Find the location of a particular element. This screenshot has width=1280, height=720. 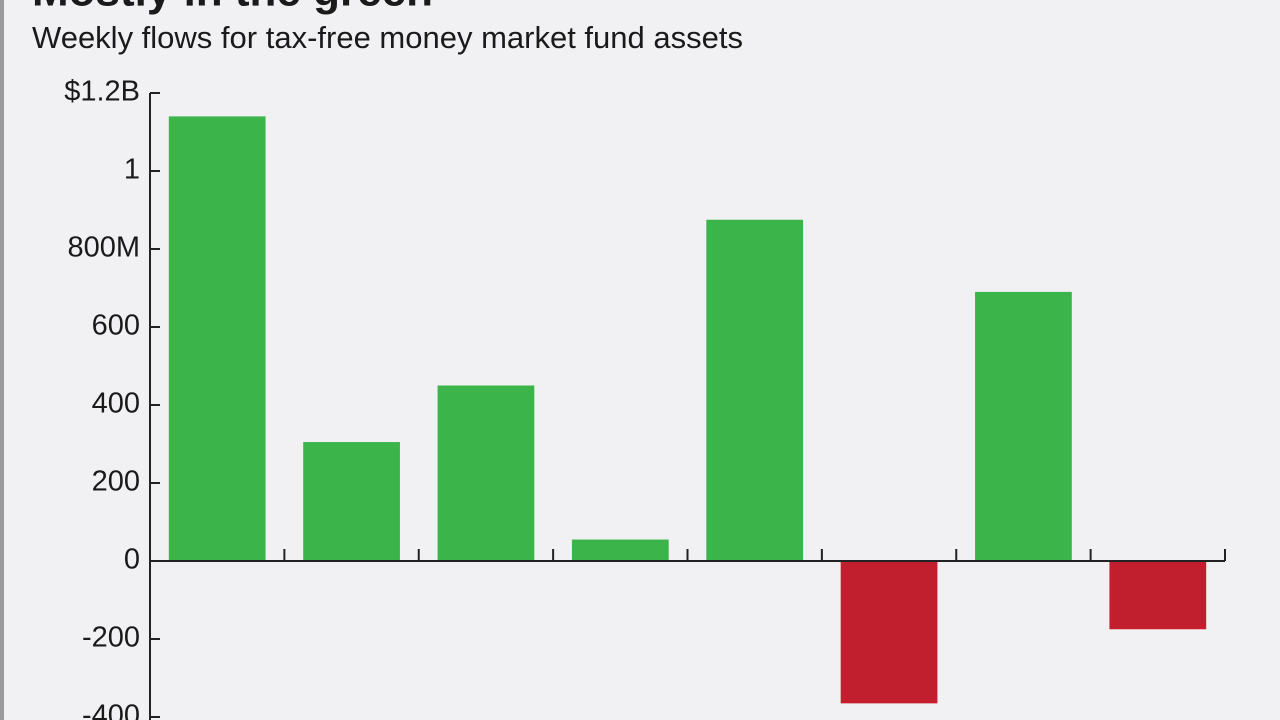

y-tick-label: -400 is located at coordinates (111, 710).